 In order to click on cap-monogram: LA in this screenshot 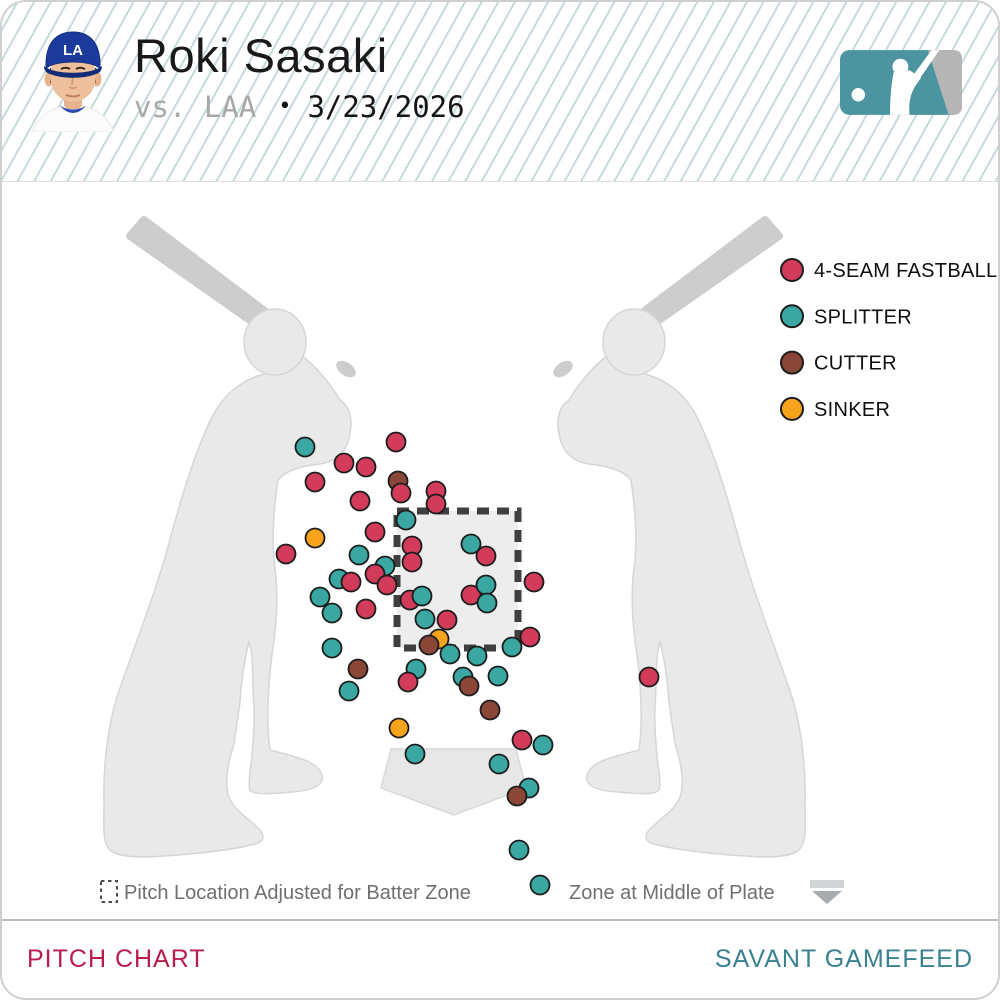, I will do `click(73, 50)`.